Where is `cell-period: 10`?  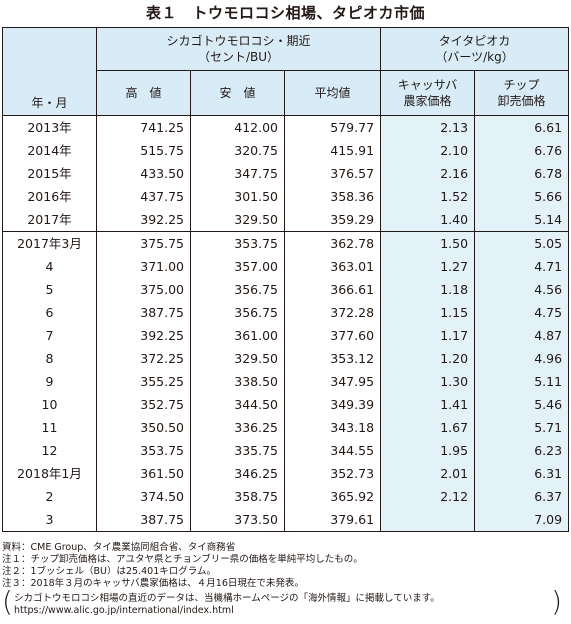
cell-period: 10 is located at coordinates (49, 404).